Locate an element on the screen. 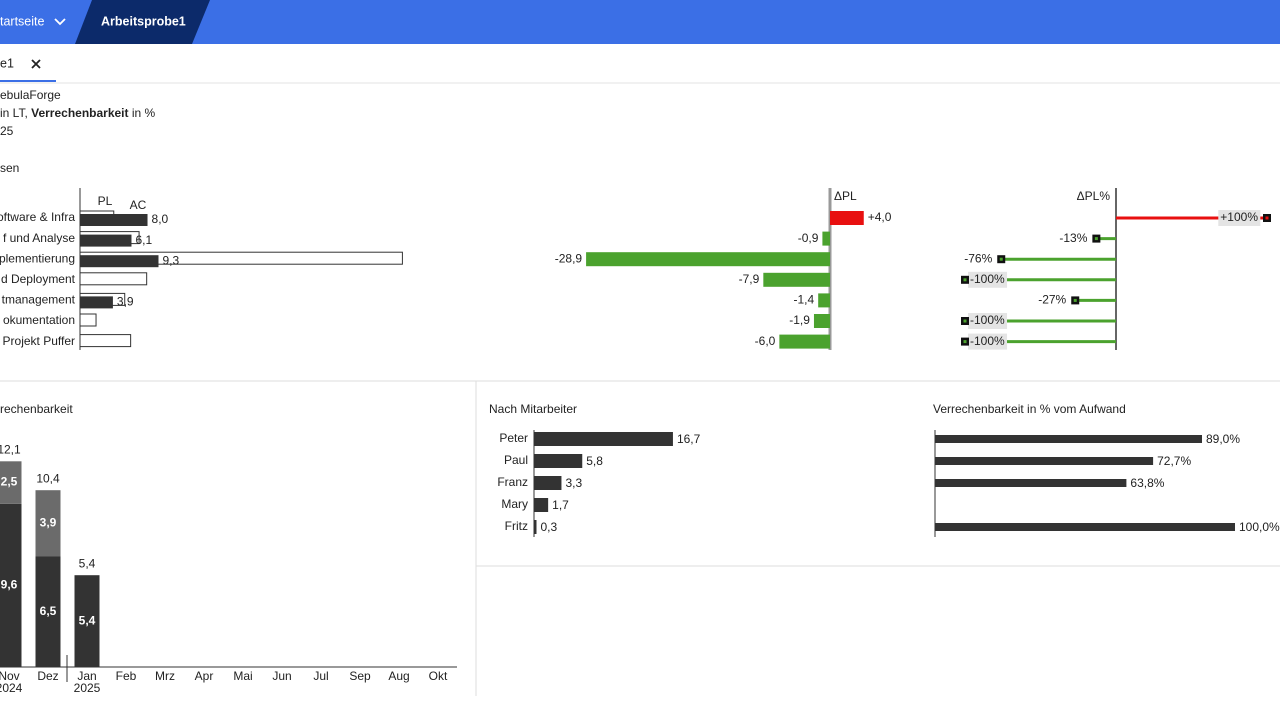  nav-current: Arbeitsprobe1 is located at coordinates (143, 21).